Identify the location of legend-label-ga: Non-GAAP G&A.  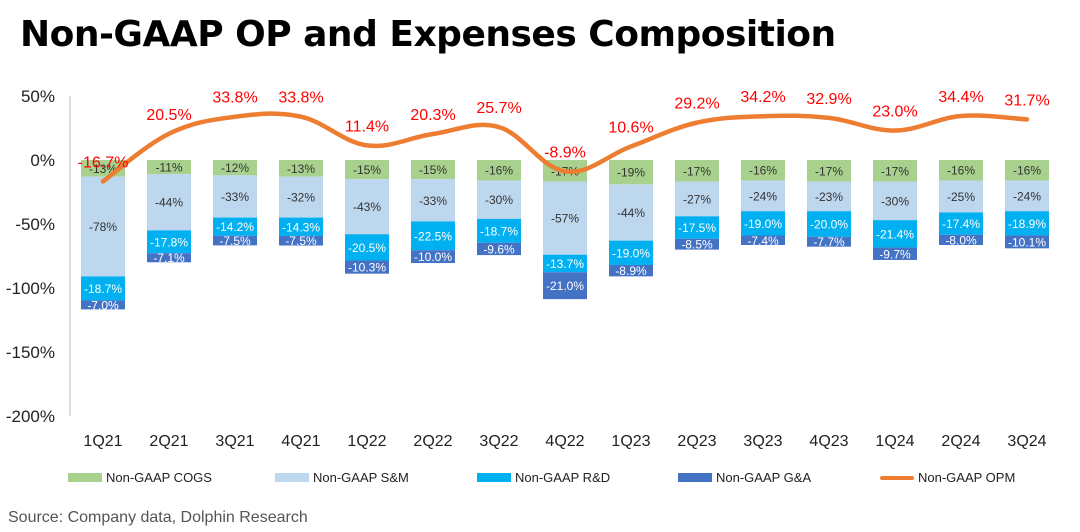
(764, 477).